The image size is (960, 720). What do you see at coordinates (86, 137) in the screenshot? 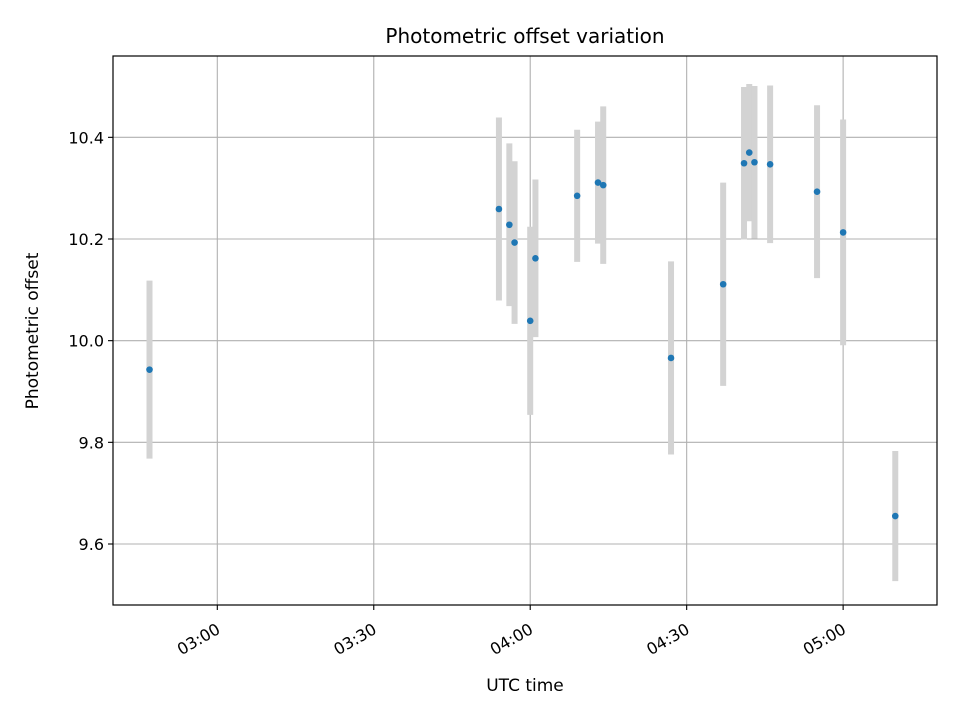
I see `y-tick-label: 10.4` at bounding box center [86, 137].